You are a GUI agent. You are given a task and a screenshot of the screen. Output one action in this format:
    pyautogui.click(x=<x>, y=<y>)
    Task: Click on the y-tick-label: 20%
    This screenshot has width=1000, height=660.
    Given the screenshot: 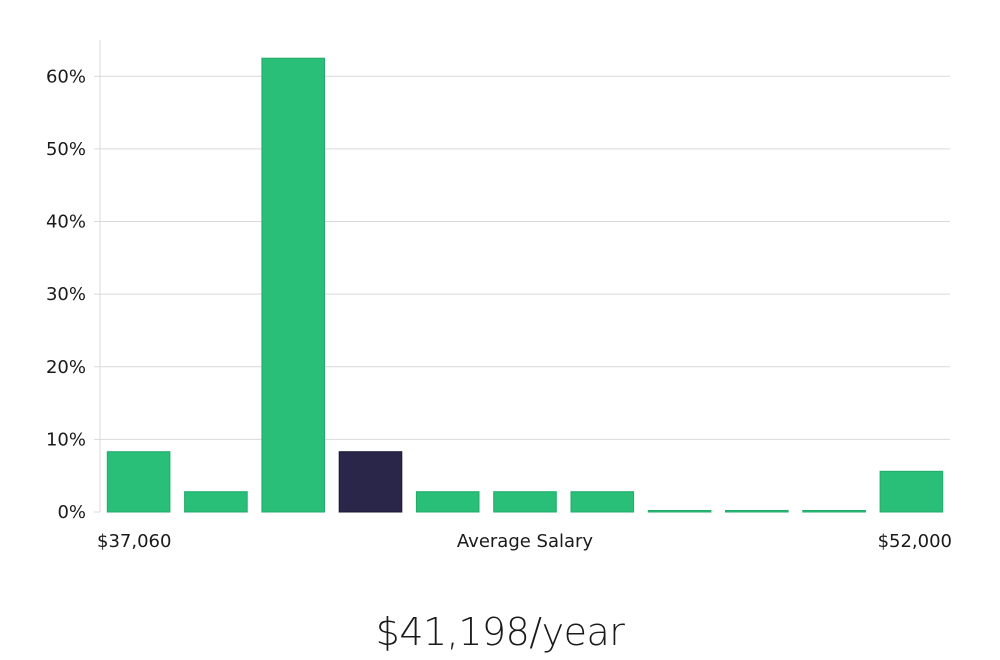 What is the action you would take?
    pyautogui.click(x=66, y=367)
    